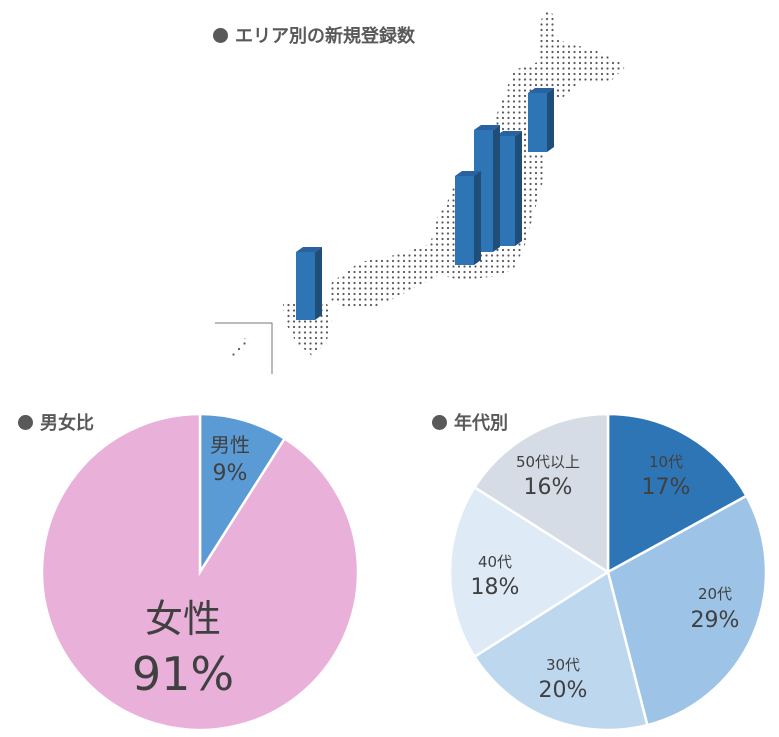 This screenshot has width=779, height=737. What do you see at coordinates (495, 562) in the screenshot?
I see `slice-label: 40代` at bounding box center [495, 562].